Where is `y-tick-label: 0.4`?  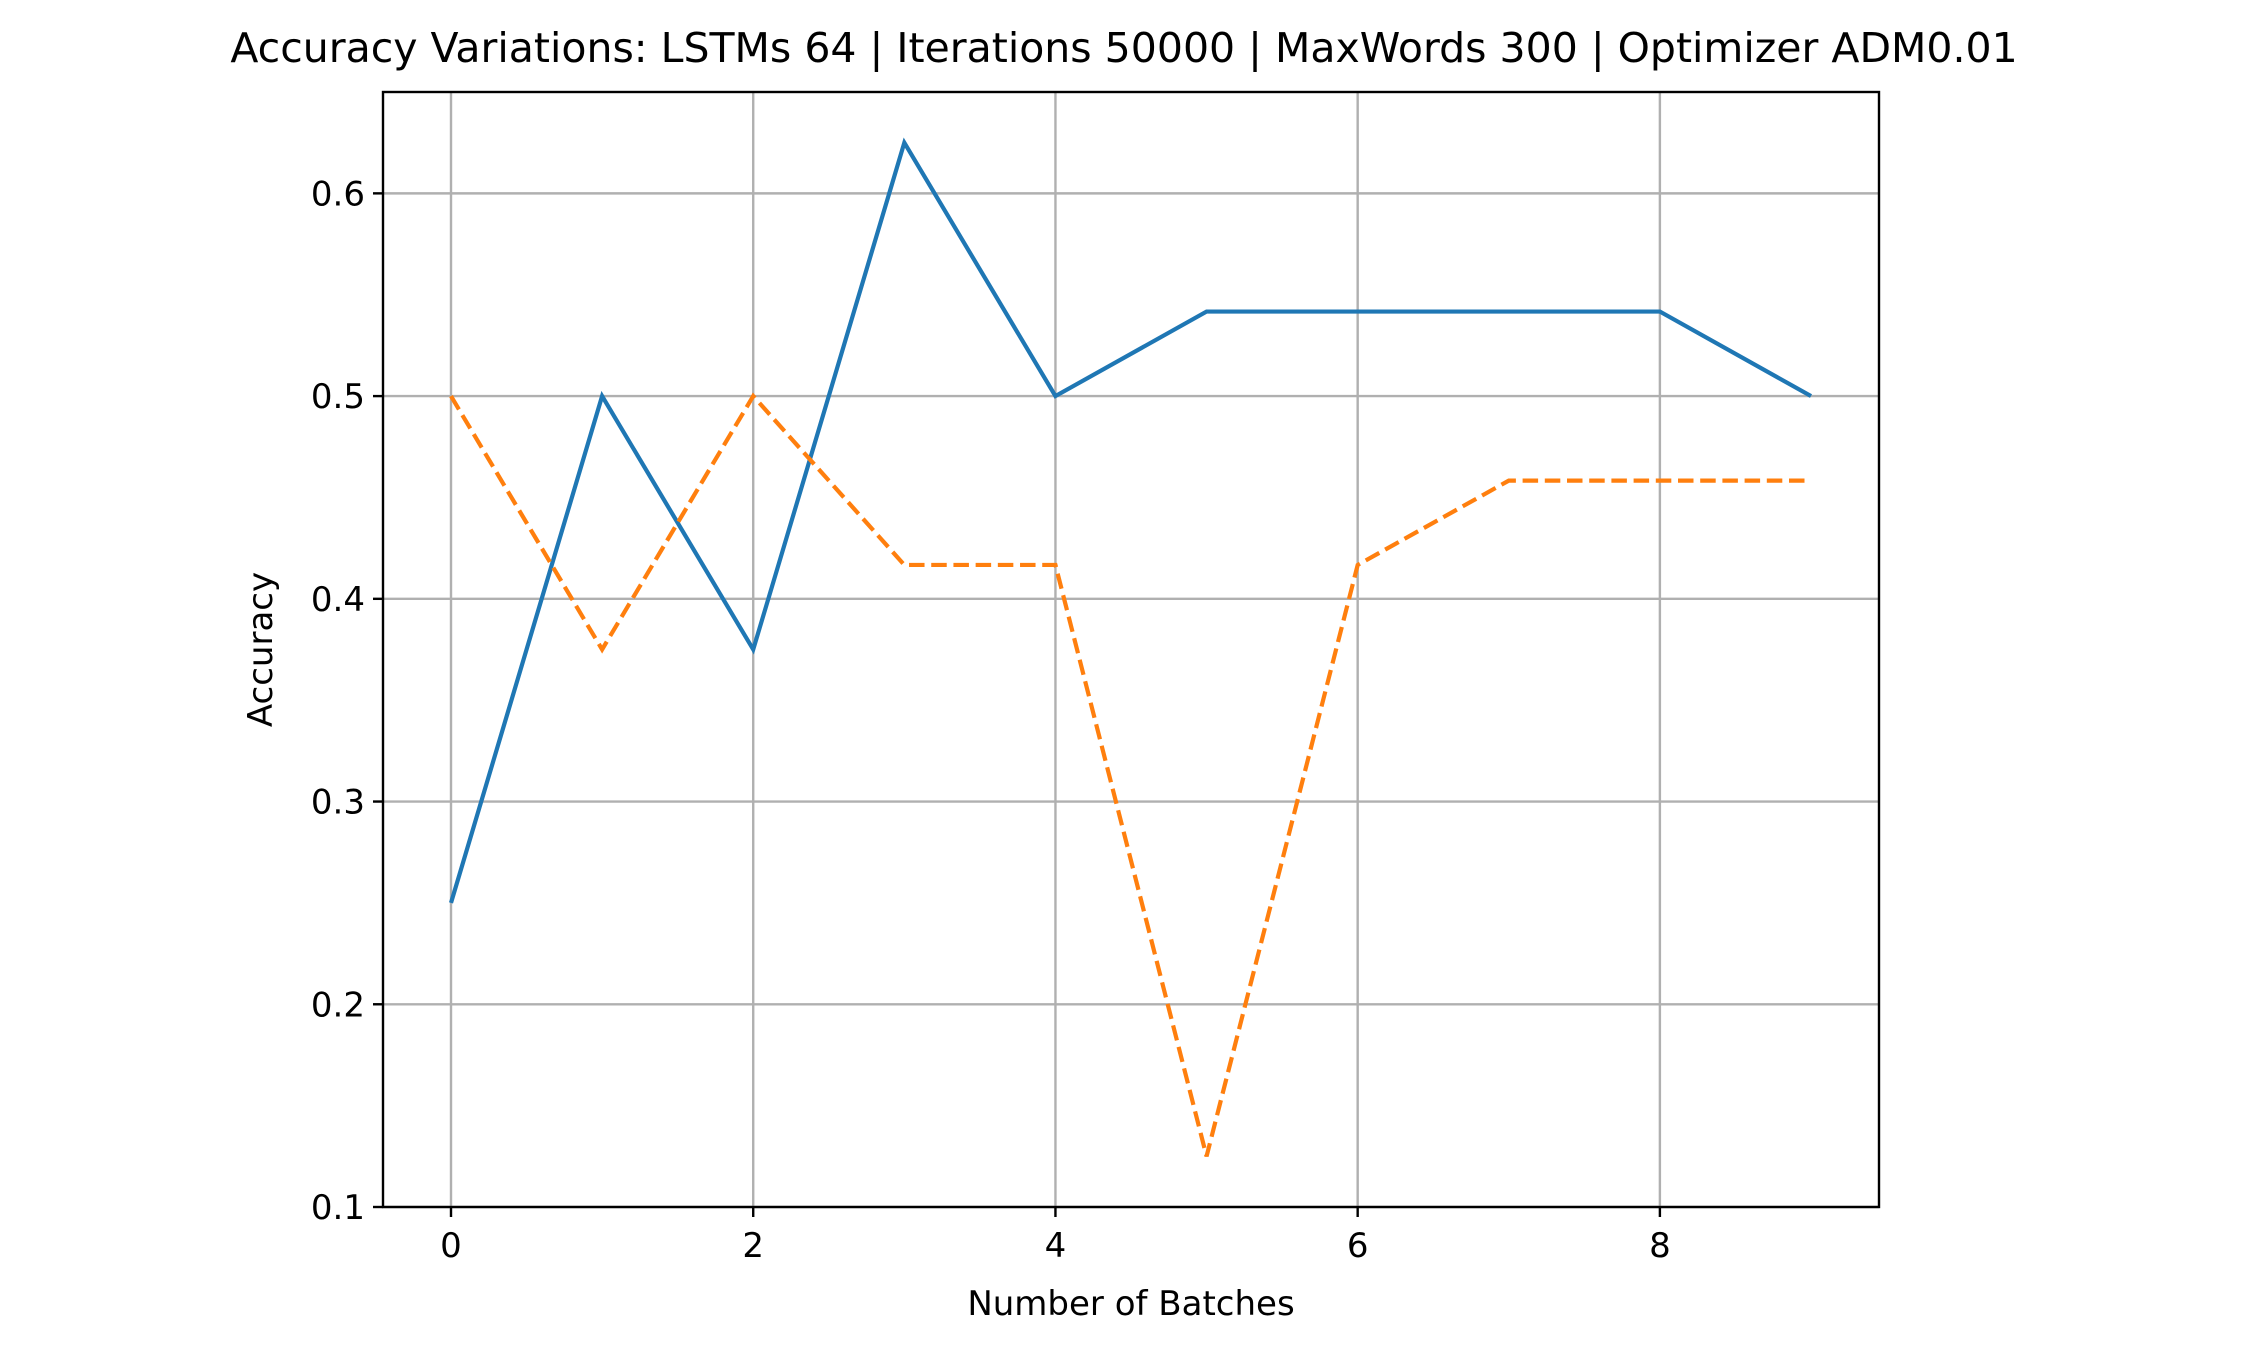 y-tick-label: 0.4 is located at coordinates (338, 600).